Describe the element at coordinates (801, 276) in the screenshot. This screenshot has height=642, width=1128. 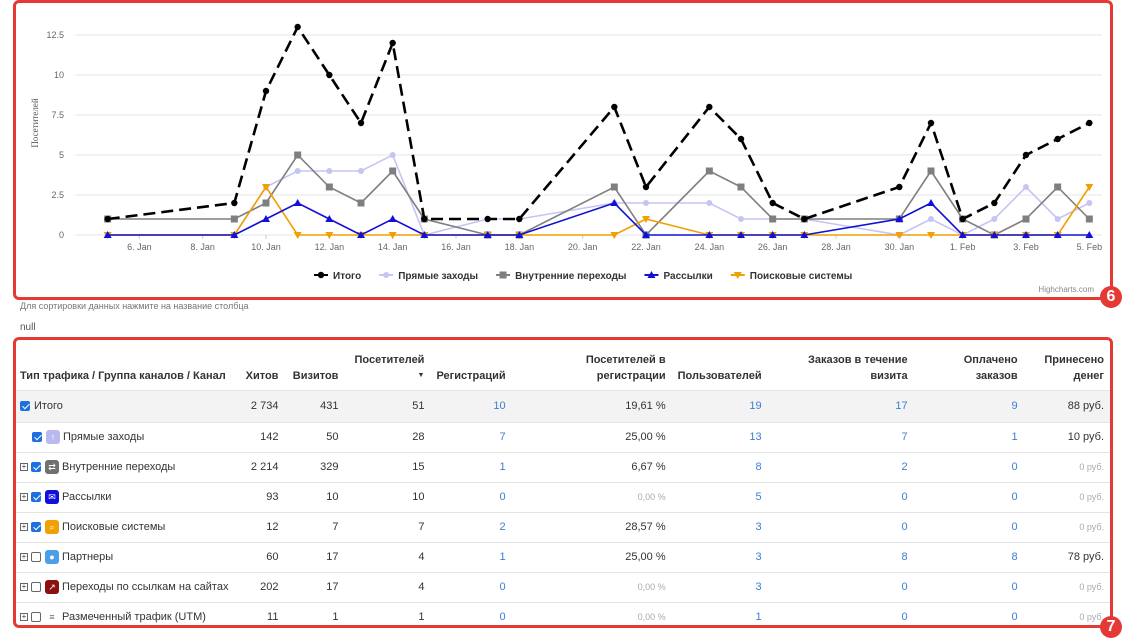
I see `legend-item-label: Поисковые системы` at that location.